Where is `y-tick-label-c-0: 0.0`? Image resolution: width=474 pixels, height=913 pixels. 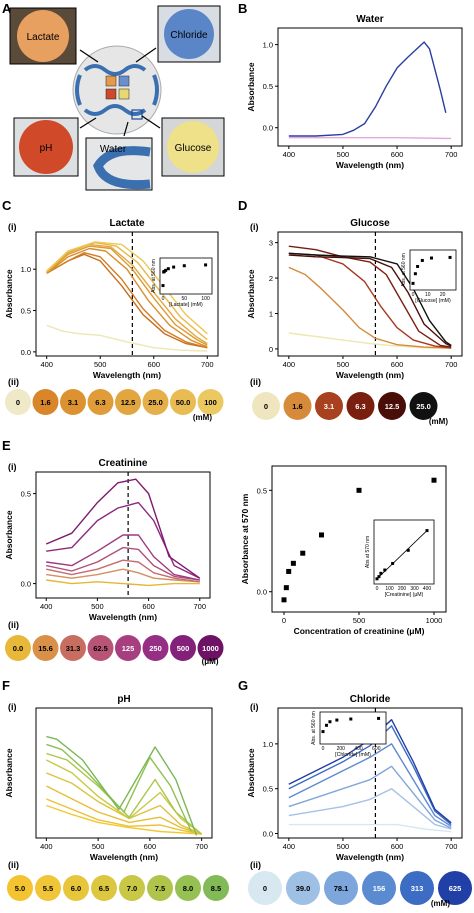 y-tick-label-c-0: 0.0 is located at coordinates (26, 352).